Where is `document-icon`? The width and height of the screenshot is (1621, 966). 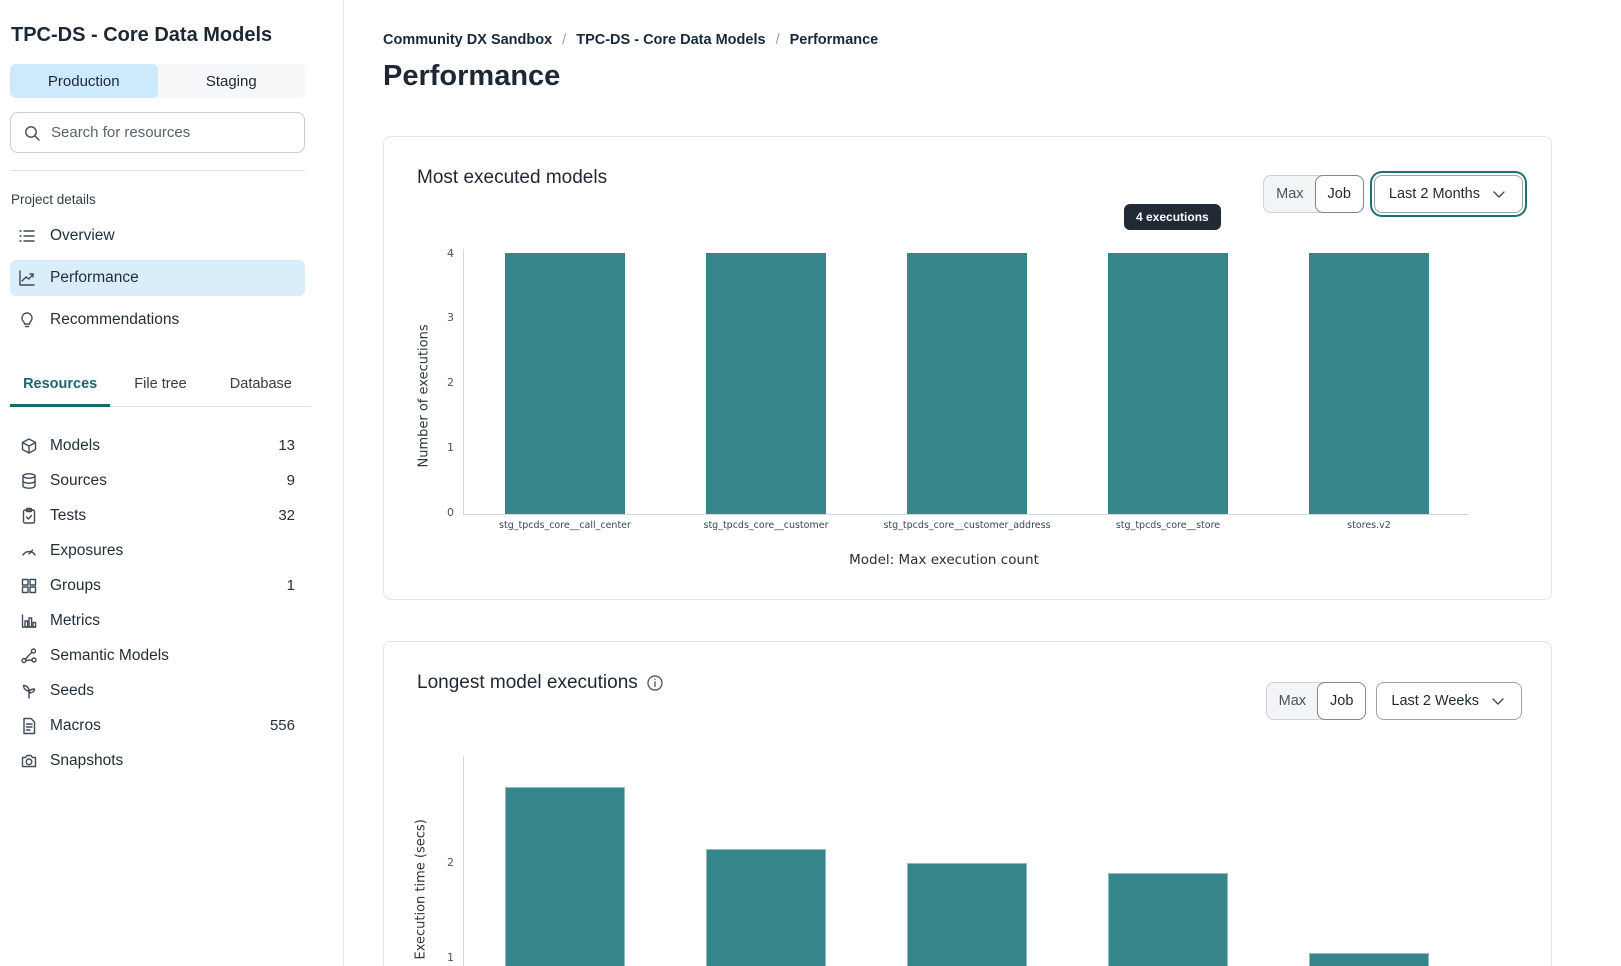 document-icon is located at coordinates (29, 726).